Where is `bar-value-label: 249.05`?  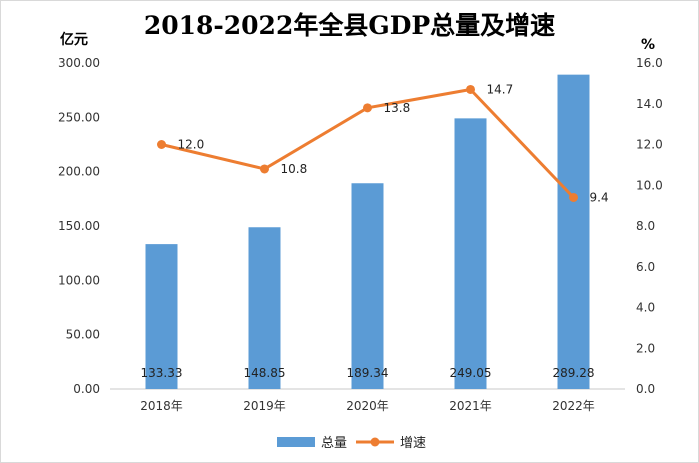 bar-value-label: 249.05 is located at coordinates (471, 373).